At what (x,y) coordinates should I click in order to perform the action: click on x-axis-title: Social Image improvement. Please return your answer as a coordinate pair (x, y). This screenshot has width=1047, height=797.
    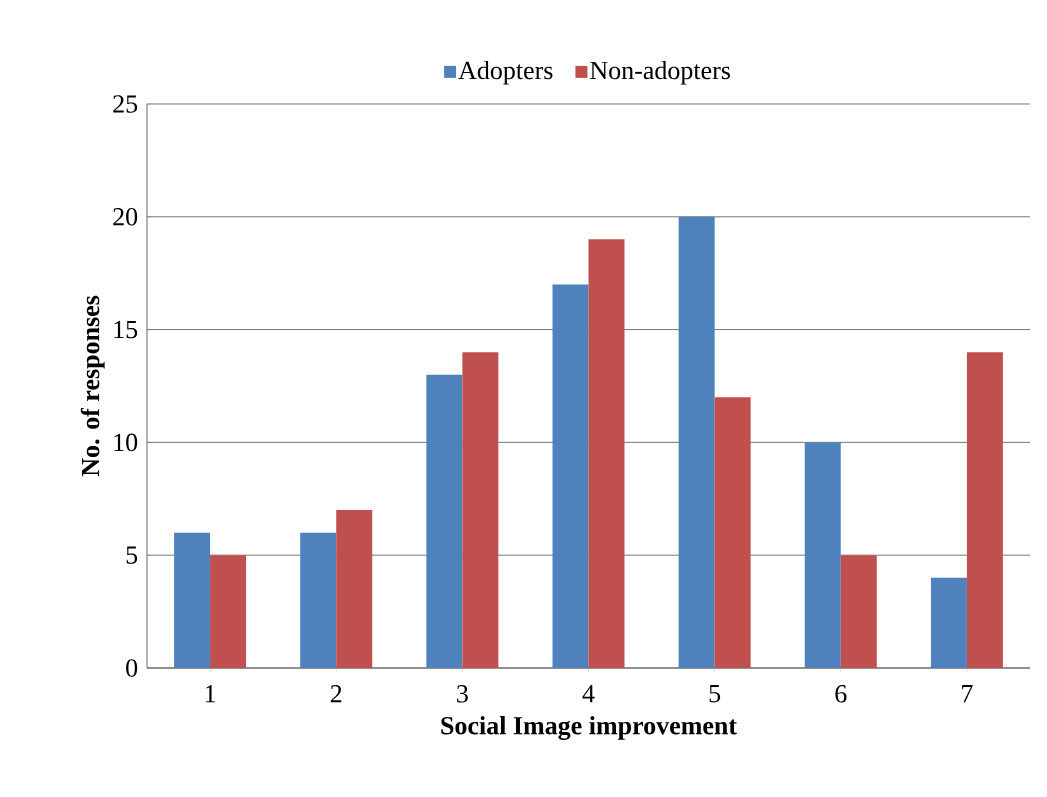
    Looking at the image, I should click on (589, 728).